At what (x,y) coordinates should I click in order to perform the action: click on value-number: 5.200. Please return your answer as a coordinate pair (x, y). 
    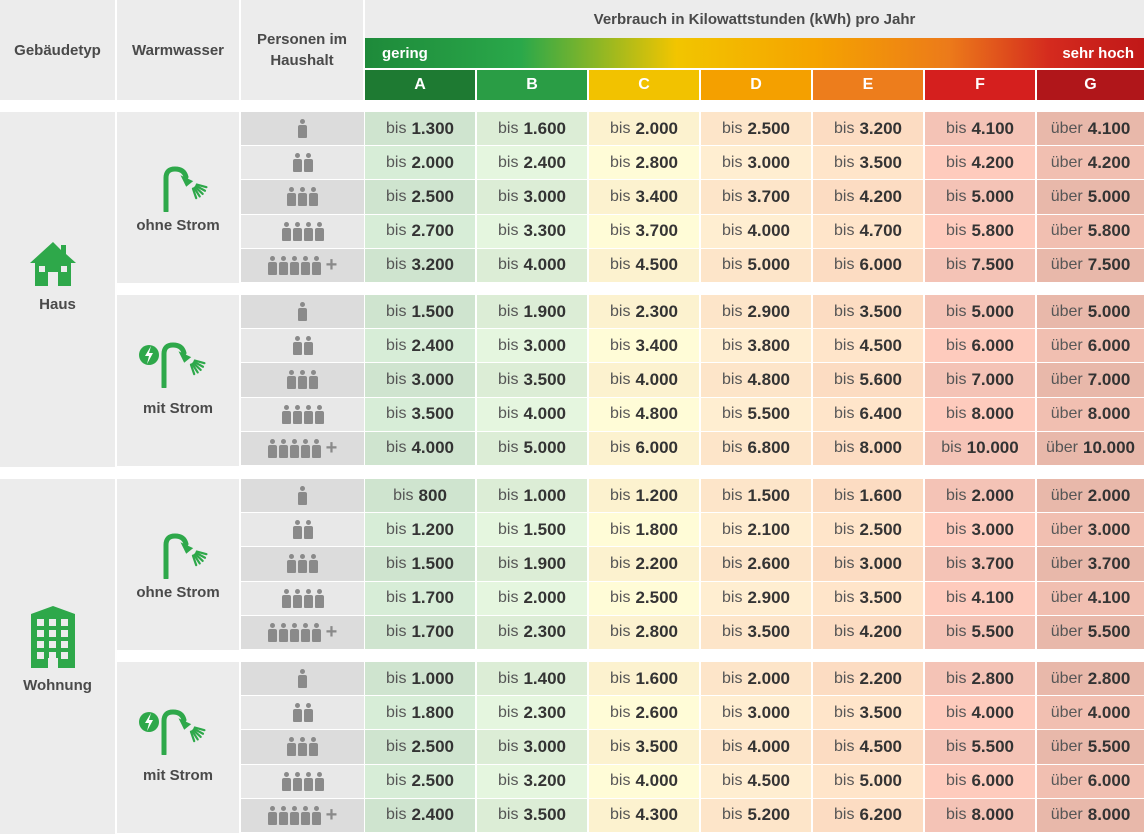
    Looking at the image, I should click on (768, 815).